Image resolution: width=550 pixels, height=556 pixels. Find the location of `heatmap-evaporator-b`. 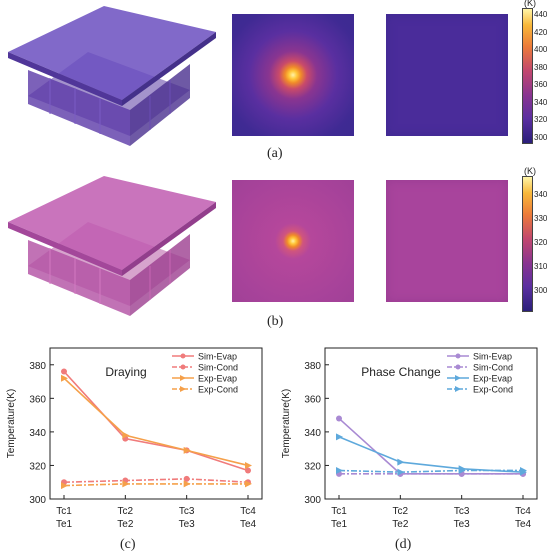

heatmap-evaporator-b is located at coordinates (293, 241).